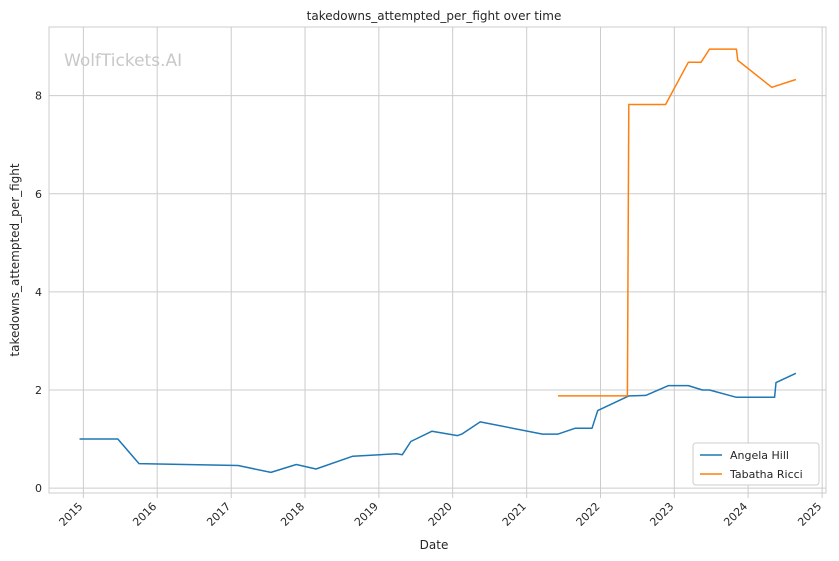 This screenshot has width=839, height=561. I want to click on y-tick-labels: 0 2 4 6 8, so click(38, 292).